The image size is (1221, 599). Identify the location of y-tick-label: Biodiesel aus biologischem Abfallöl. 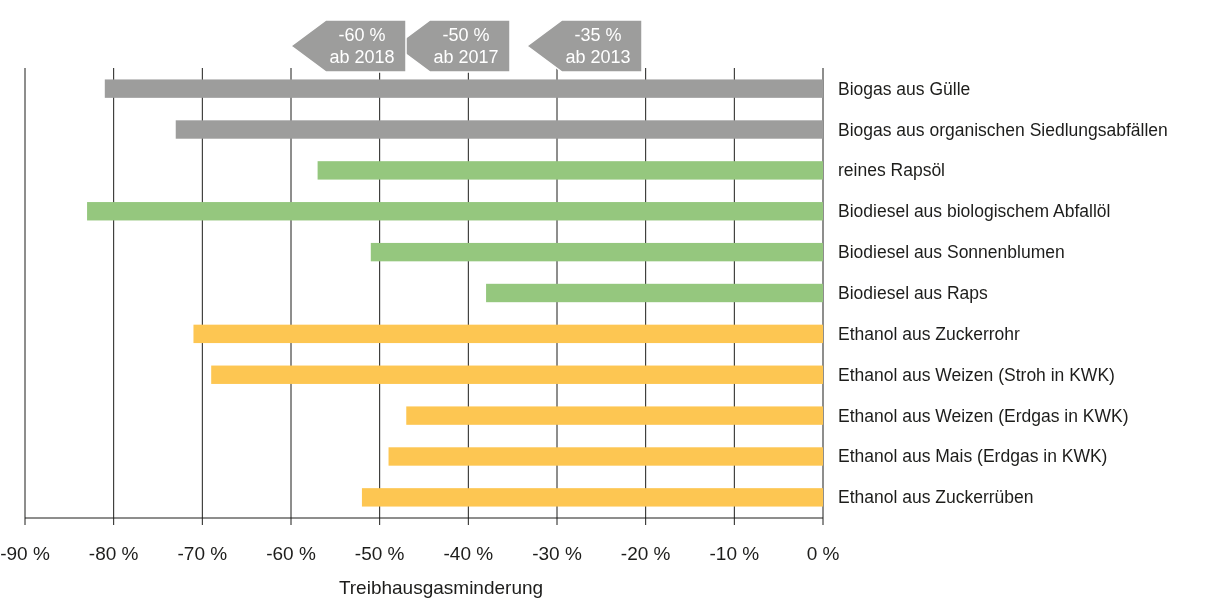
(974, 211).